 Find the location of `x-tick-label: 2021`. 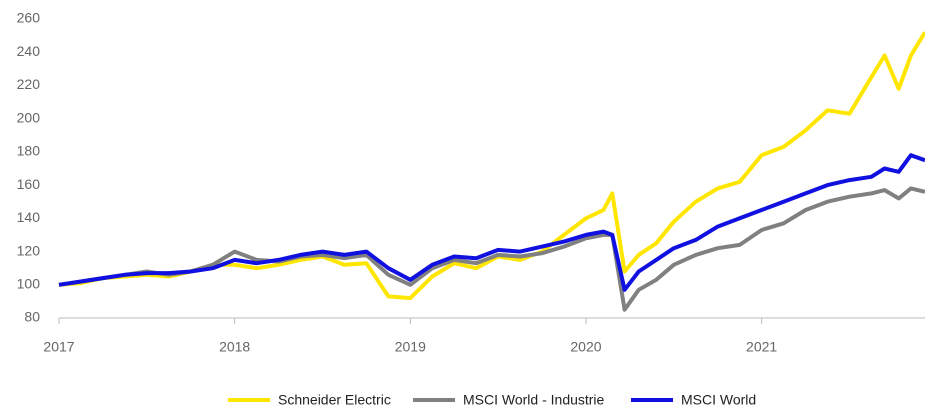

x-tick-label: 2021 is located at coordinates (761, 347).